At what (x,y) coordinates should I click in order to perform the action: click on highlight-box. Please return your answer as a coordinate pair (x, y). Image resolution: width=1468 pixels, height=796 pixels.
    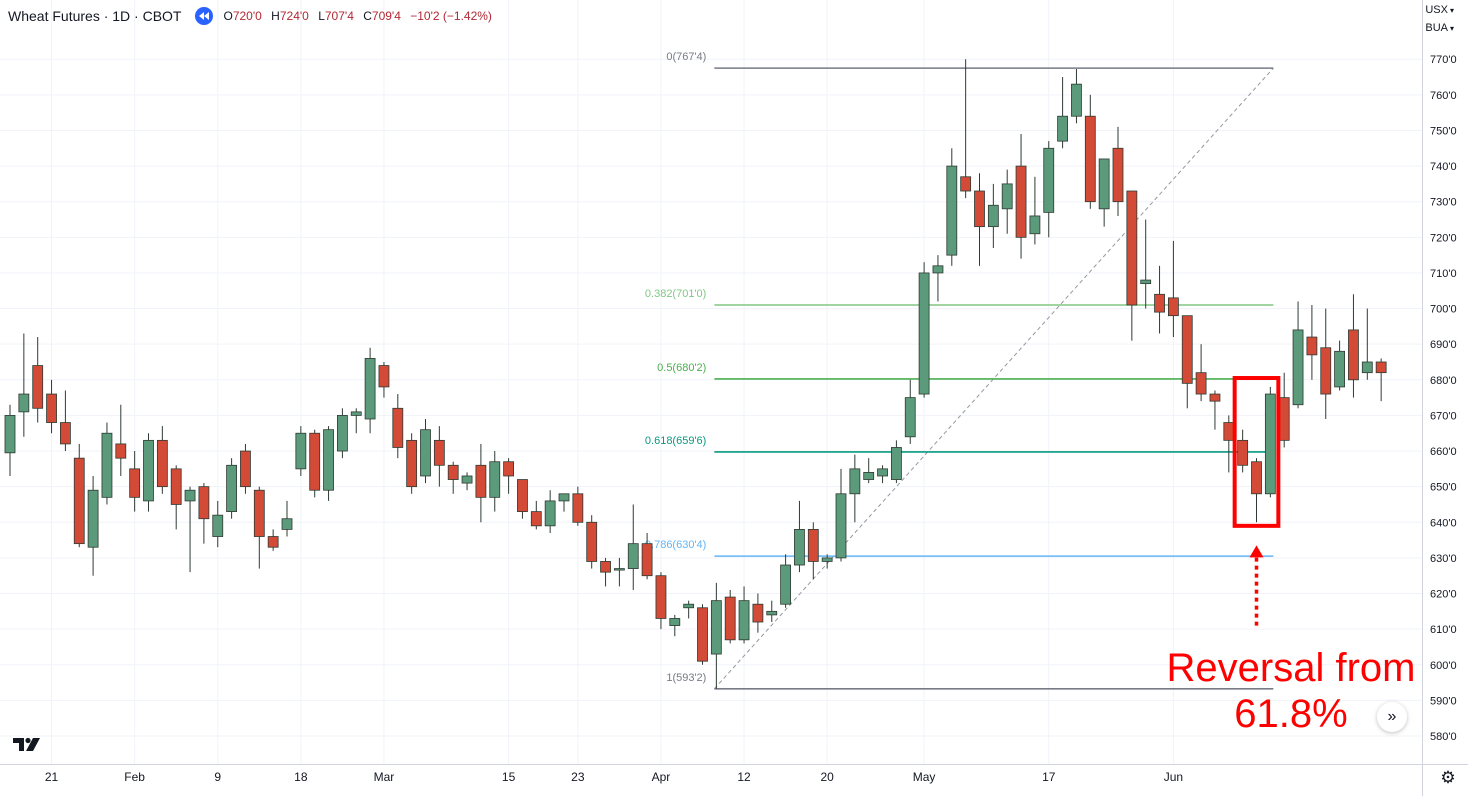
    Looking at the image, I should click on (1256, 452).